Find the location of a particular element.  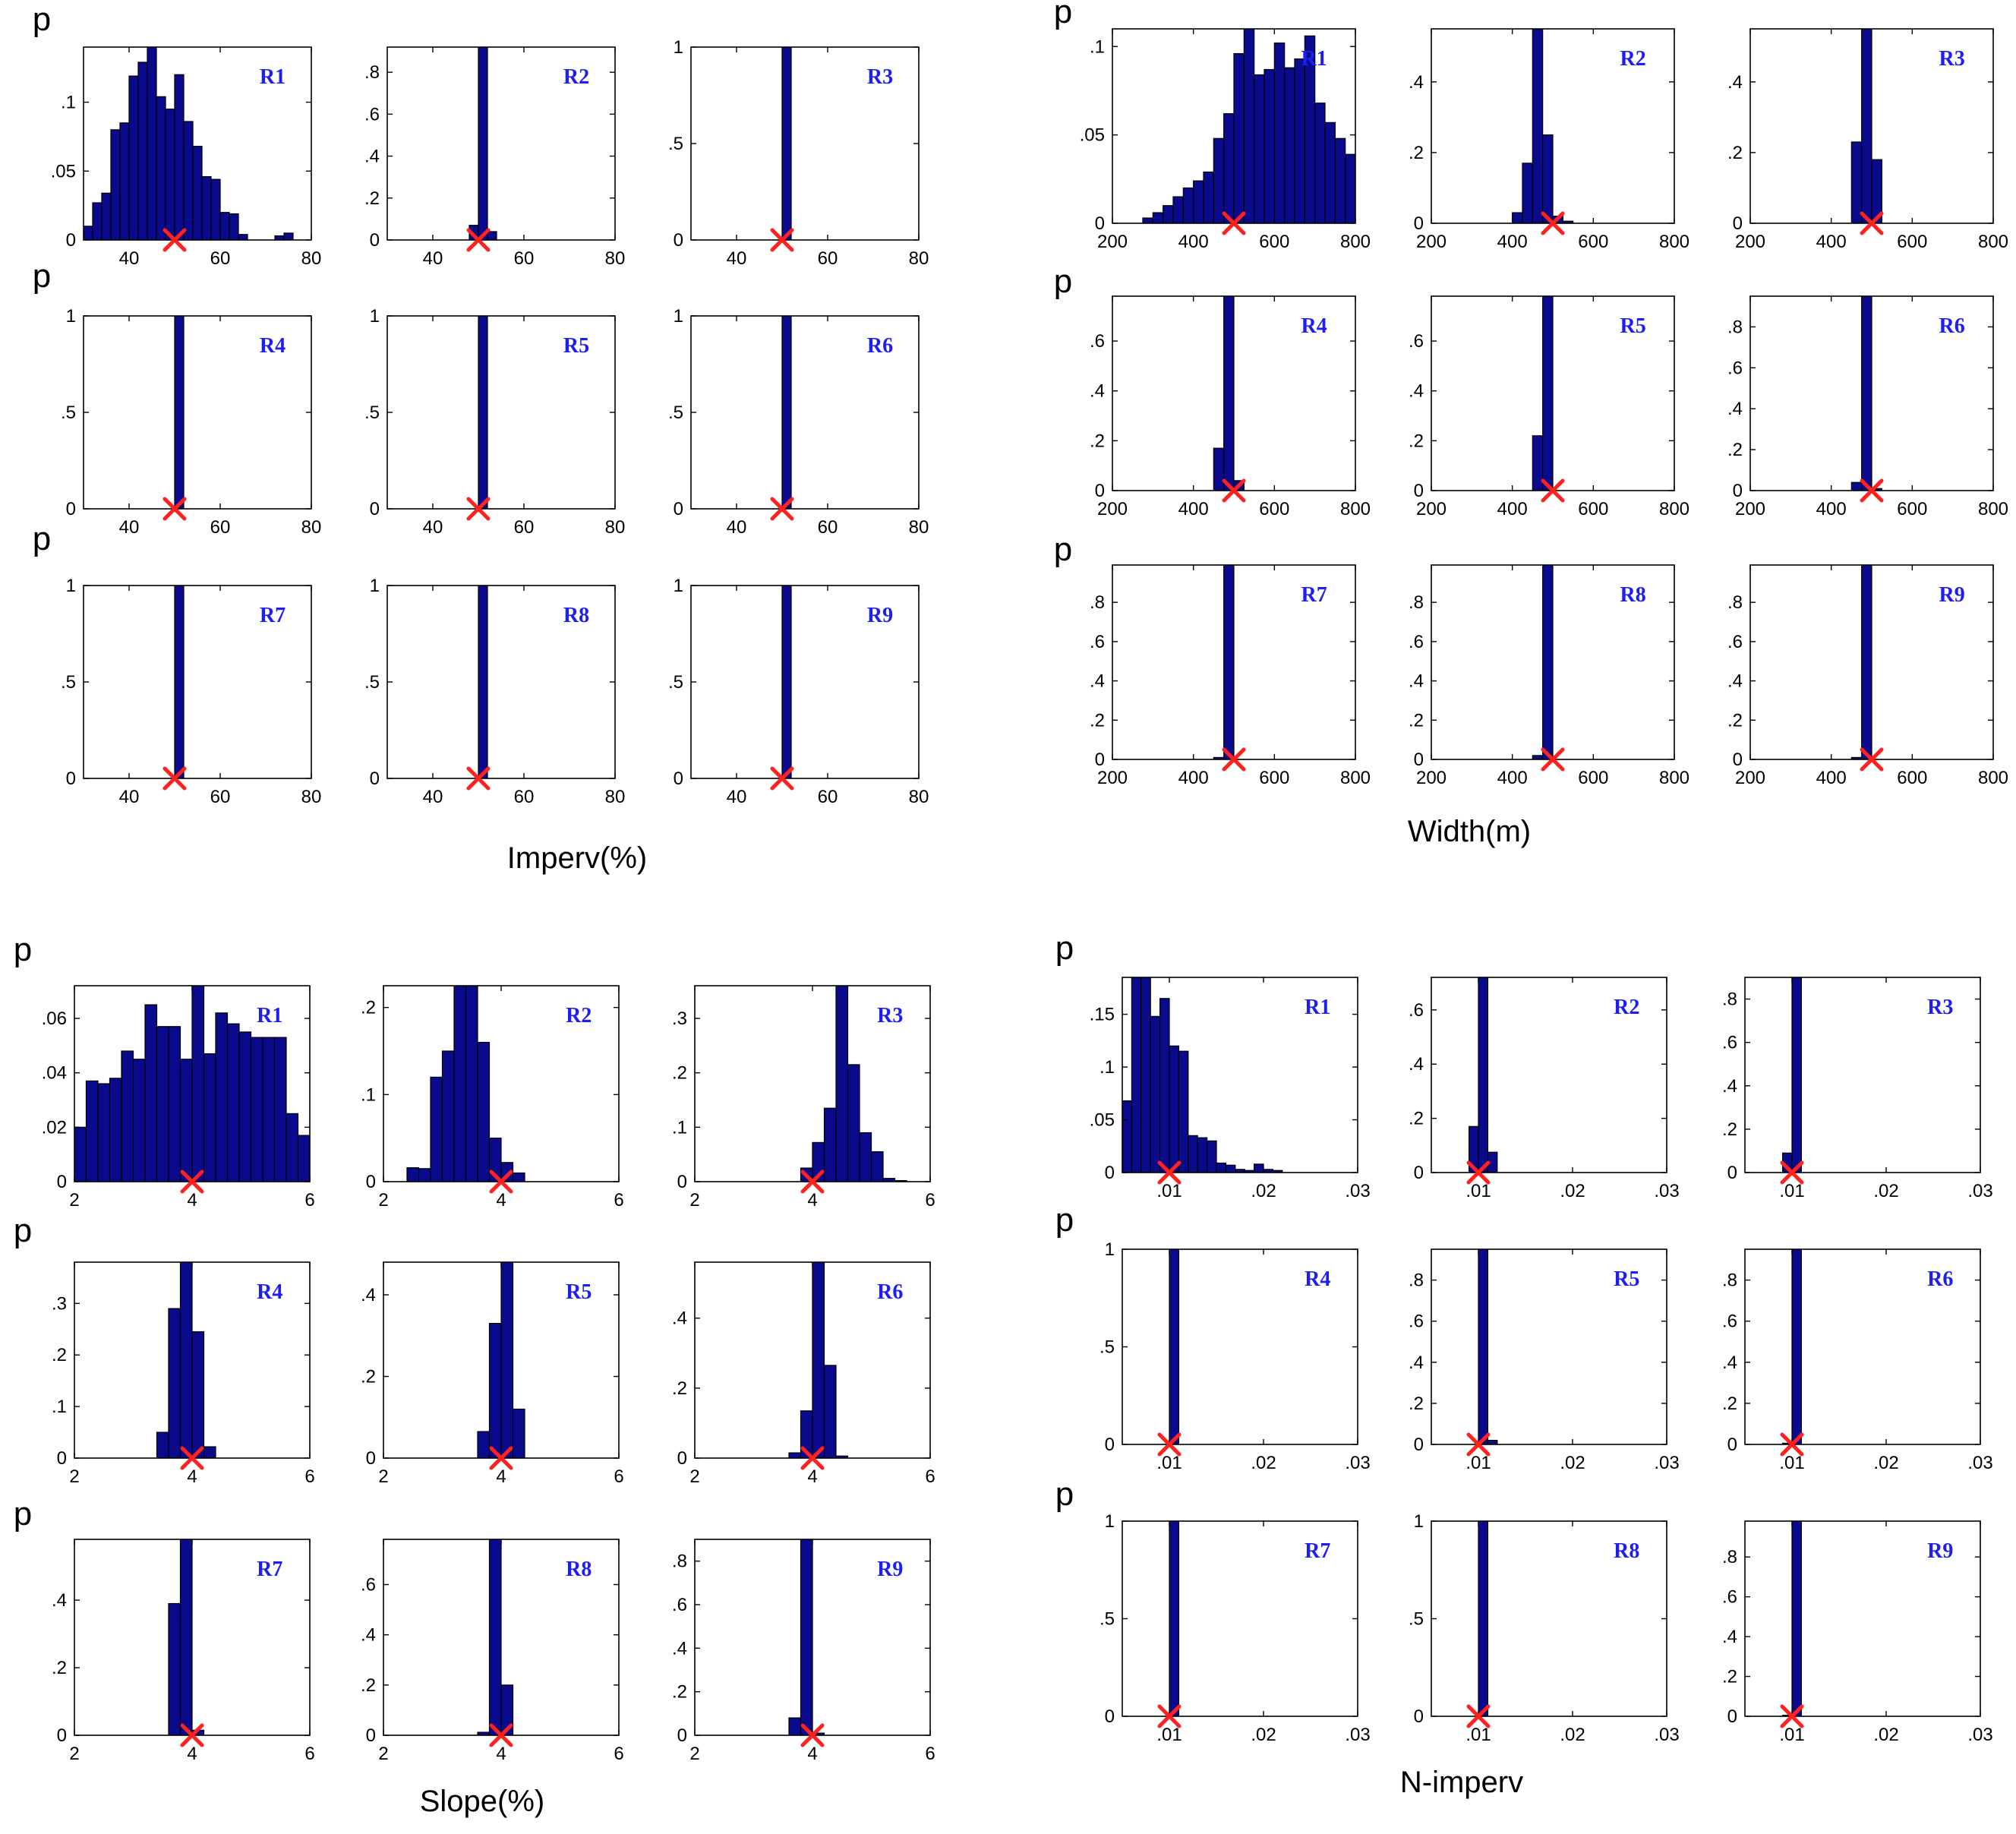

y-tick-label: .02 is located at coordinates (55, 1127).